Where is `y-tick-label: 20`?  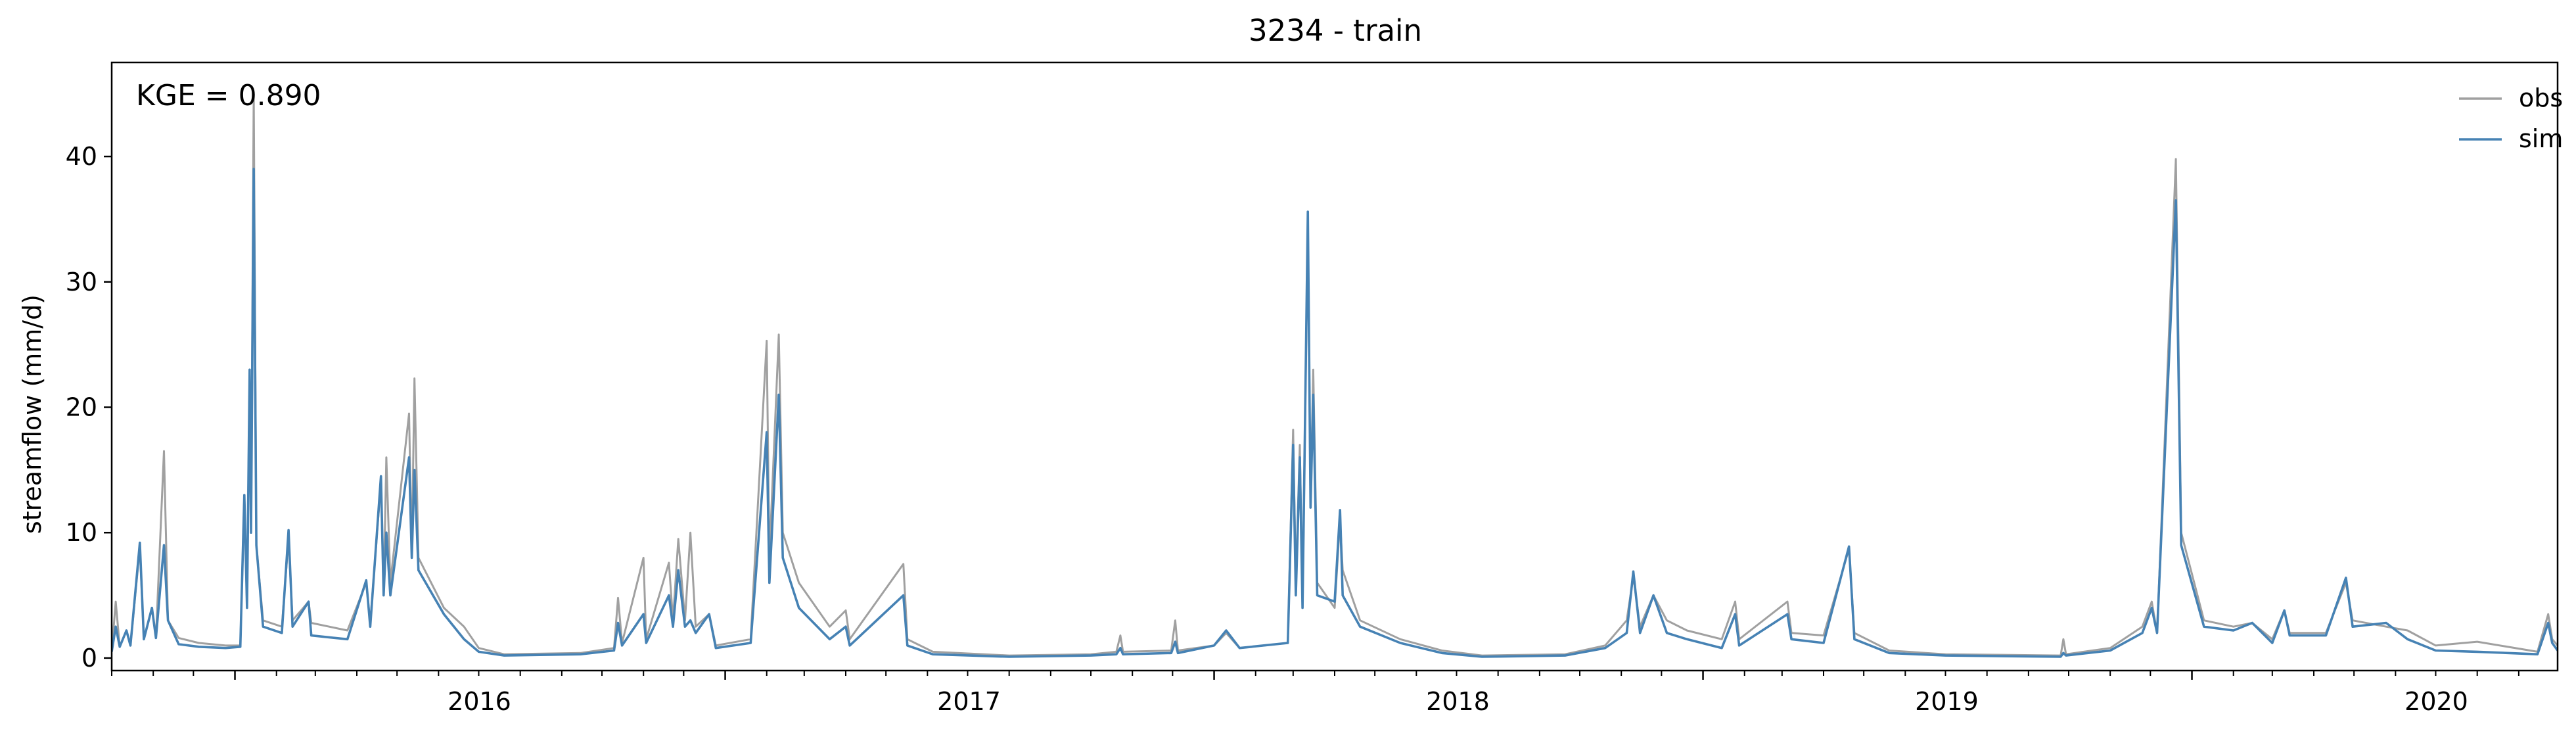
y-tick-label: 20 is located at coordinates (82, 407).